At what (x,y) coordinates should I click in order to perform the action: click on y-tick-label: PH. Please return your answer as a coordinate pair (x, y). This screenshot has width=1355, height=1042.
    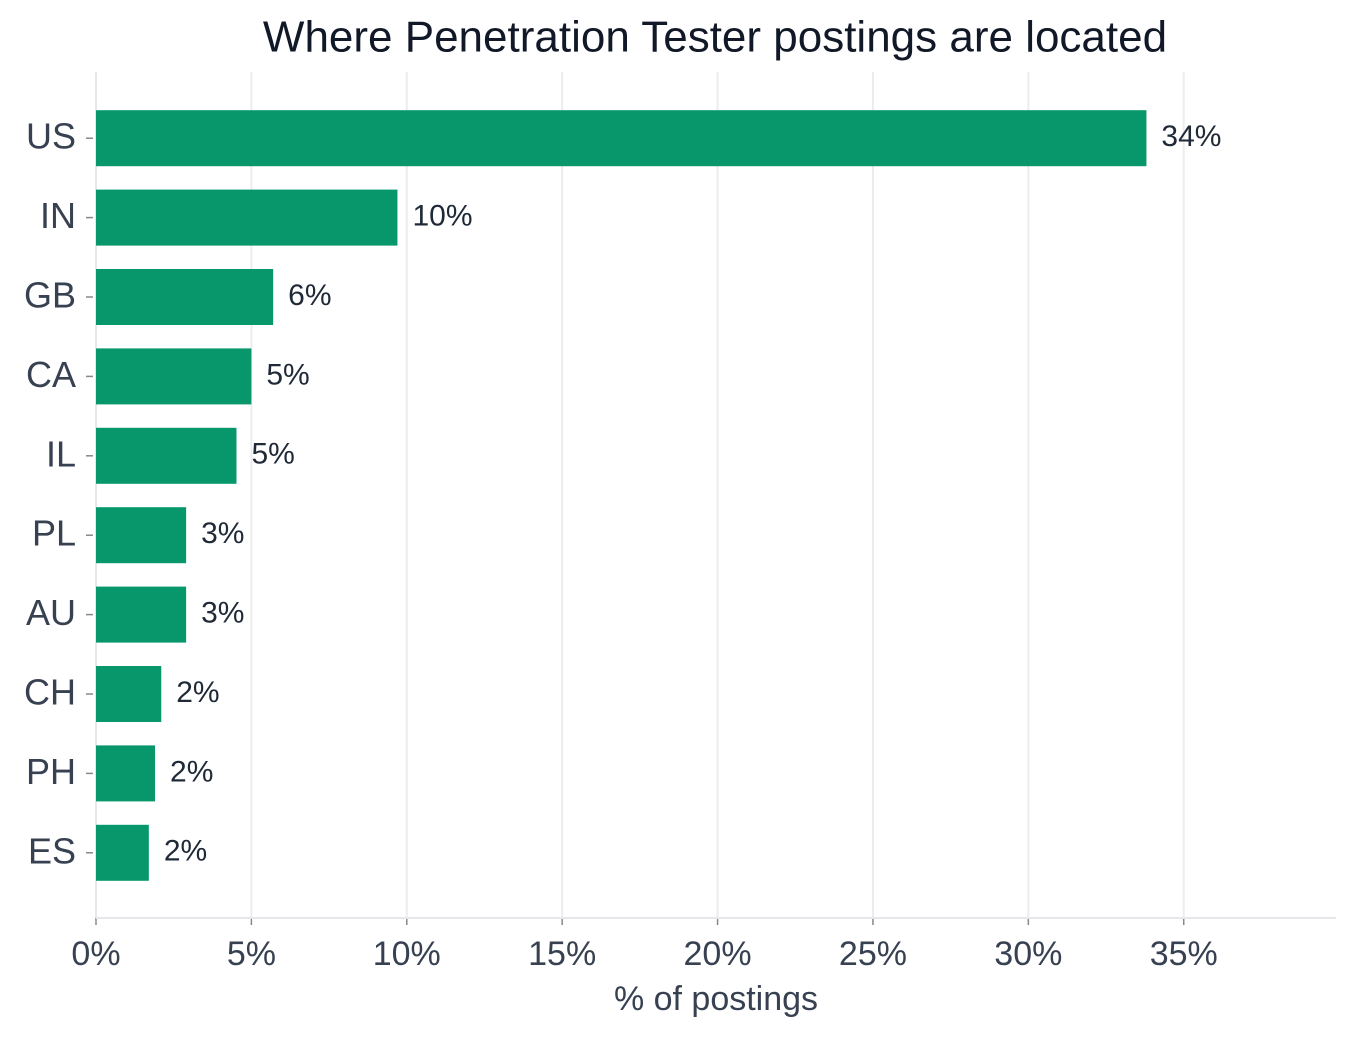
    Looking at the image, I should click on (51, 771).